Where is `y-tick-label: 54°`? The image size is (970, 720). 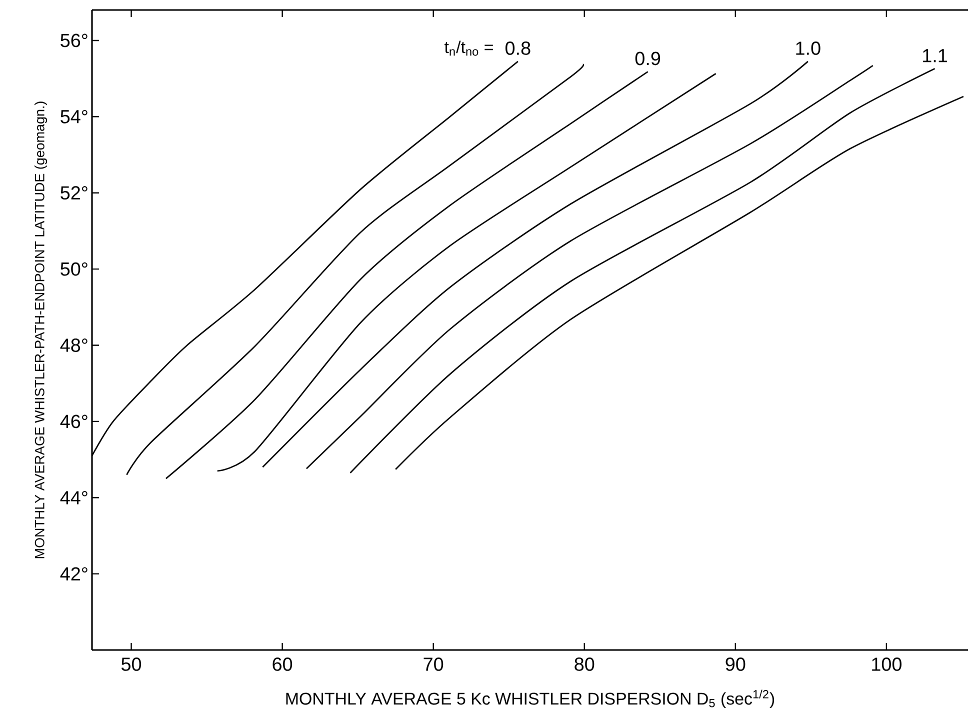 y-tick-label: 54° is located at coordinates (74, 117).